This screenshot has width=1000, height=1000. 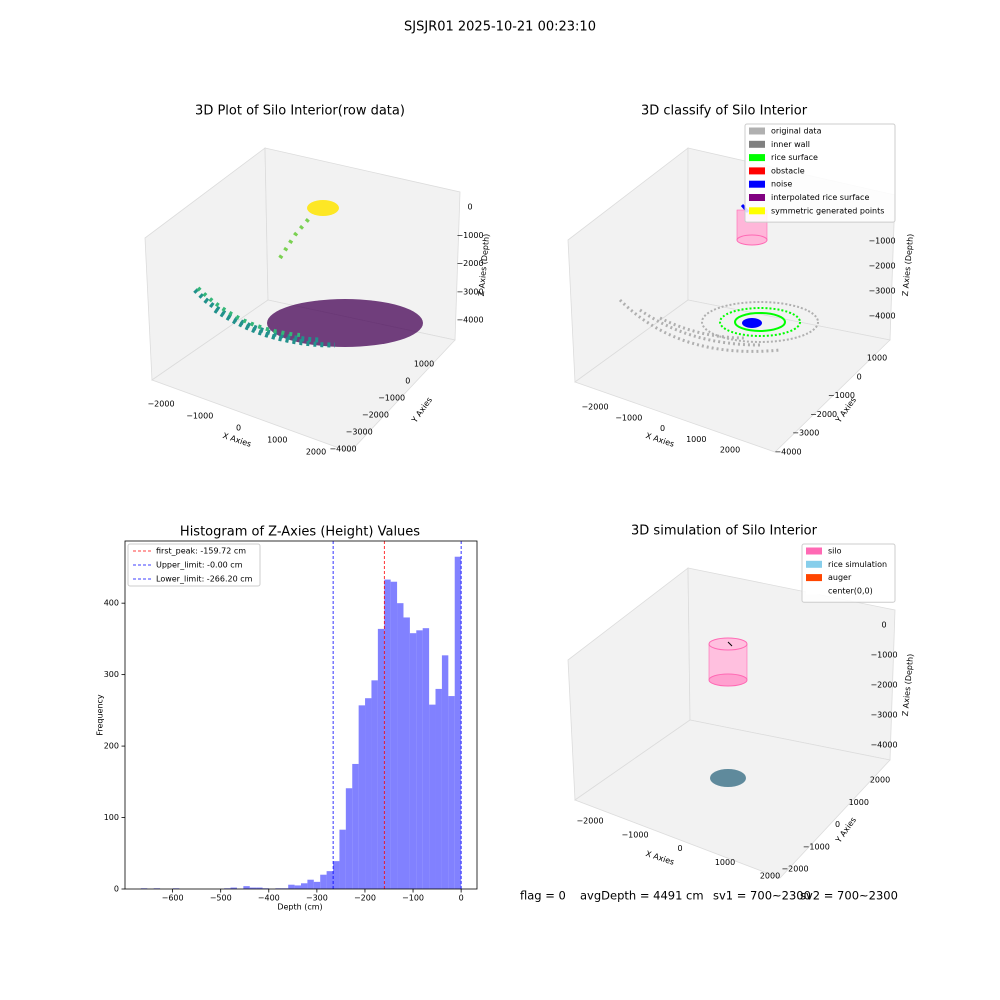 What do you see at coordinates (365, 898) in the screenshot?
I see `x-tick-label: −200` at bounding box center [365, 898].